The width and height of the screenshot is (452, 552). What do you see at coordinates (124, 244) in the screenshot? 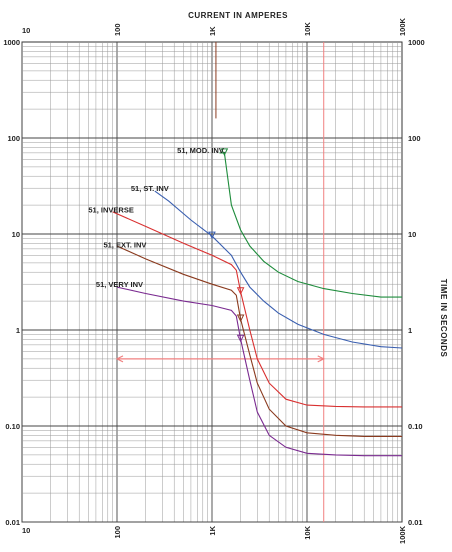
I see `curve-label: 51, EXT. INV` at bounding box center [124, 244].